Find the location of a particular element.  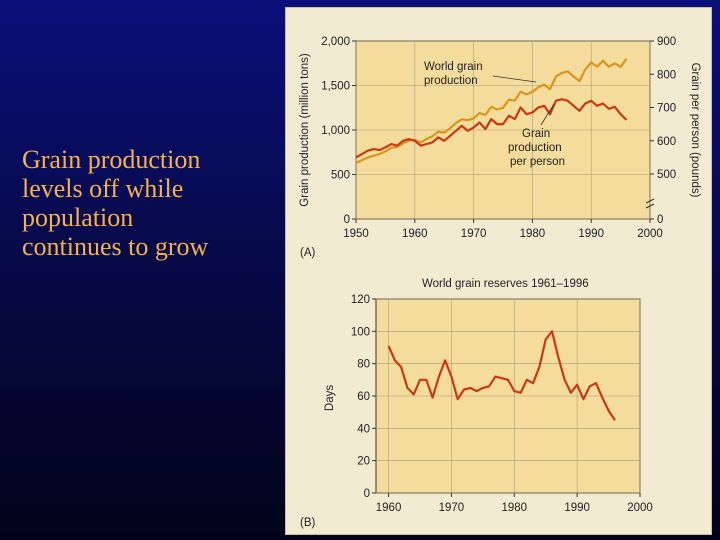

annotation-per-person-line3: per person is located at coordinates (537, 162).